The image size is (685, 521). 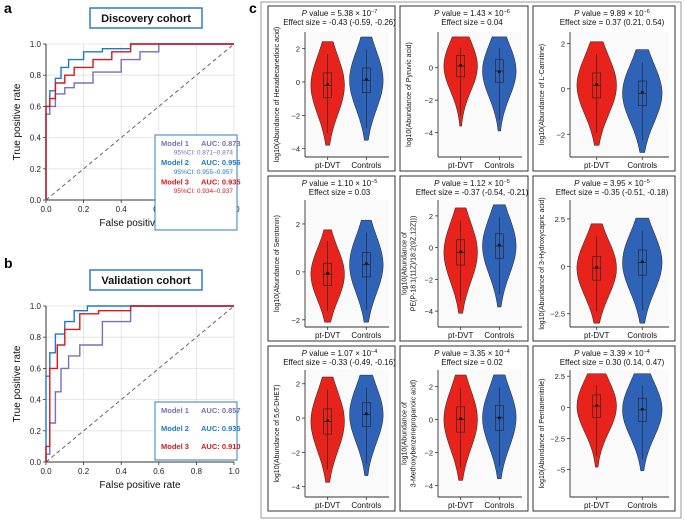 What do you see at coordinates (340, 192) in the screenshot?
I see `effect-size-text: Effect size = 0.03` at bounding box center [340, 192].